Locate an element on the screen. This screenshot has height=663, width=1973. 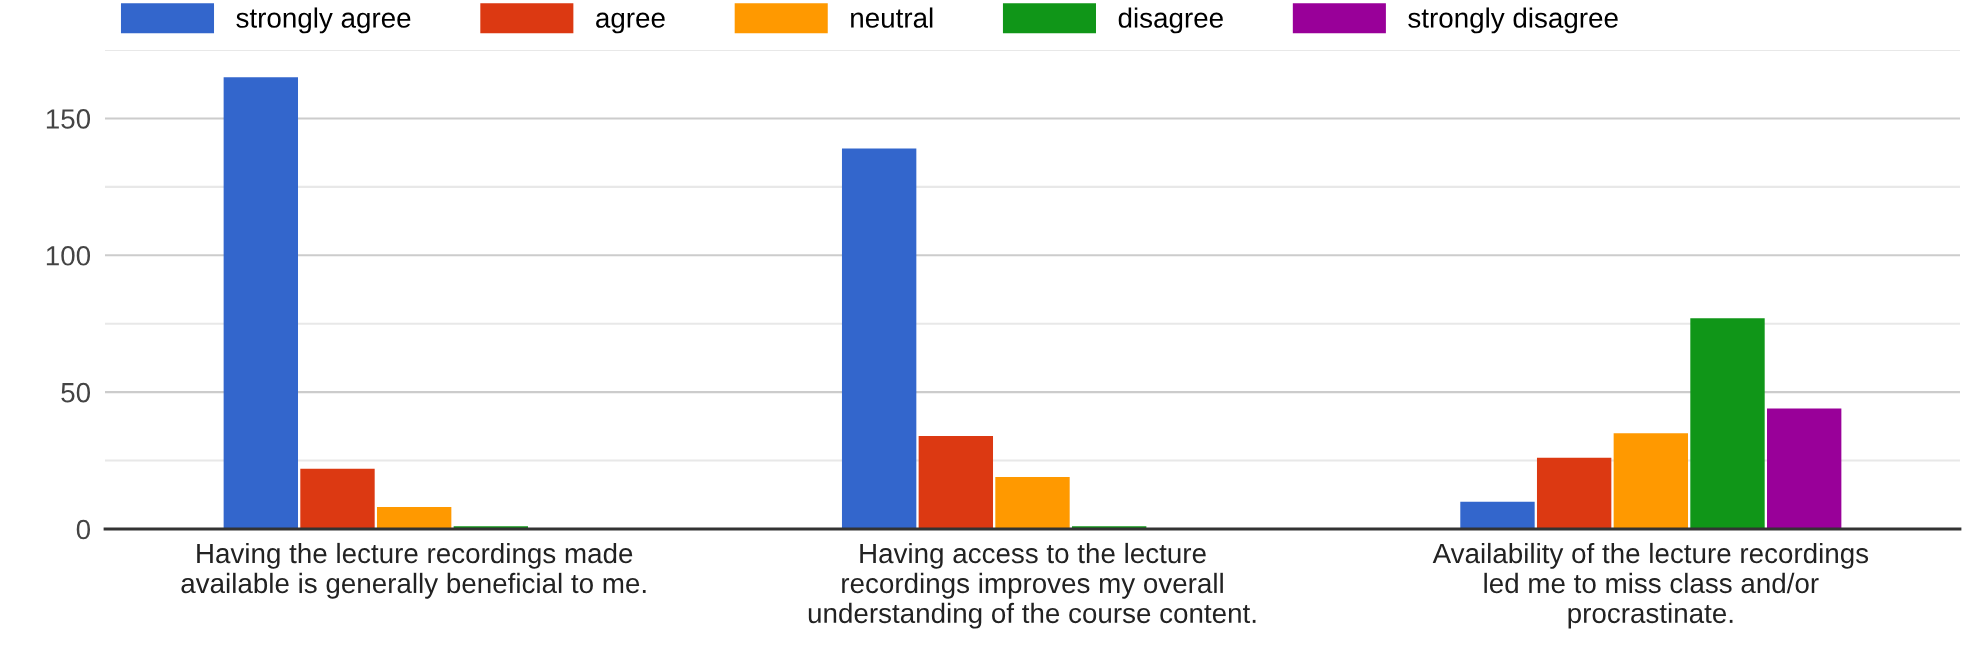
legend-label: strongly disagree is located at coordinates (1513, 20).